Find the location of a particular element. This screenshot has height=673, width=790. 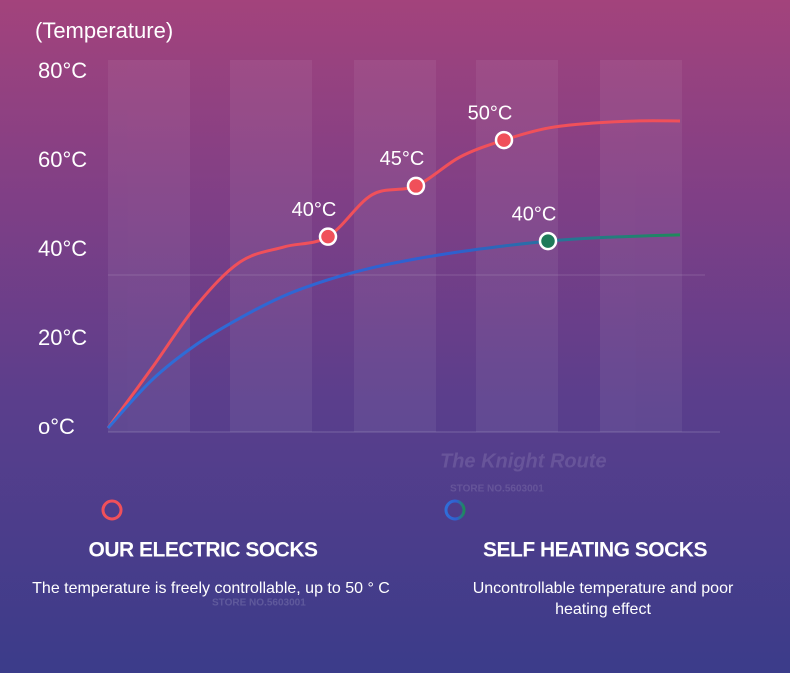

y-axis-label: (Temperature) is located at coordinates (104, 30).